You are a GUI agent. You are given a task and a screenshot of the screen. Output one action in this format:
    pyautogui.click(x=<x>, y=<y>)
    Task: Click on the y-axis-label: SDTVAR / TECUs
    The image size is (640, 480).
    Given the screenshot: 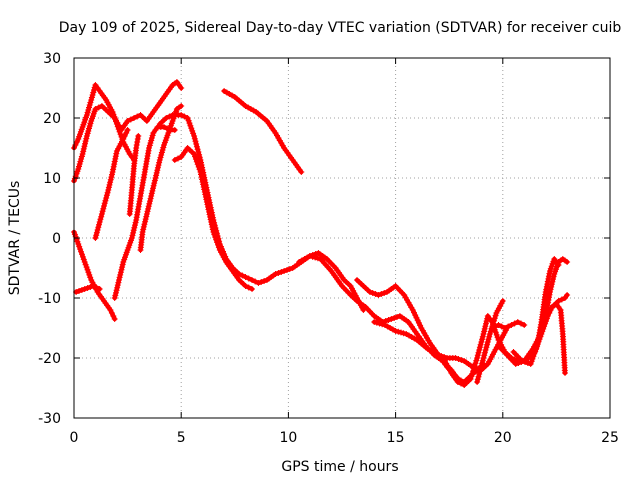 What is the action you would take?
    pyautogui.click(x=15, y=238)
    